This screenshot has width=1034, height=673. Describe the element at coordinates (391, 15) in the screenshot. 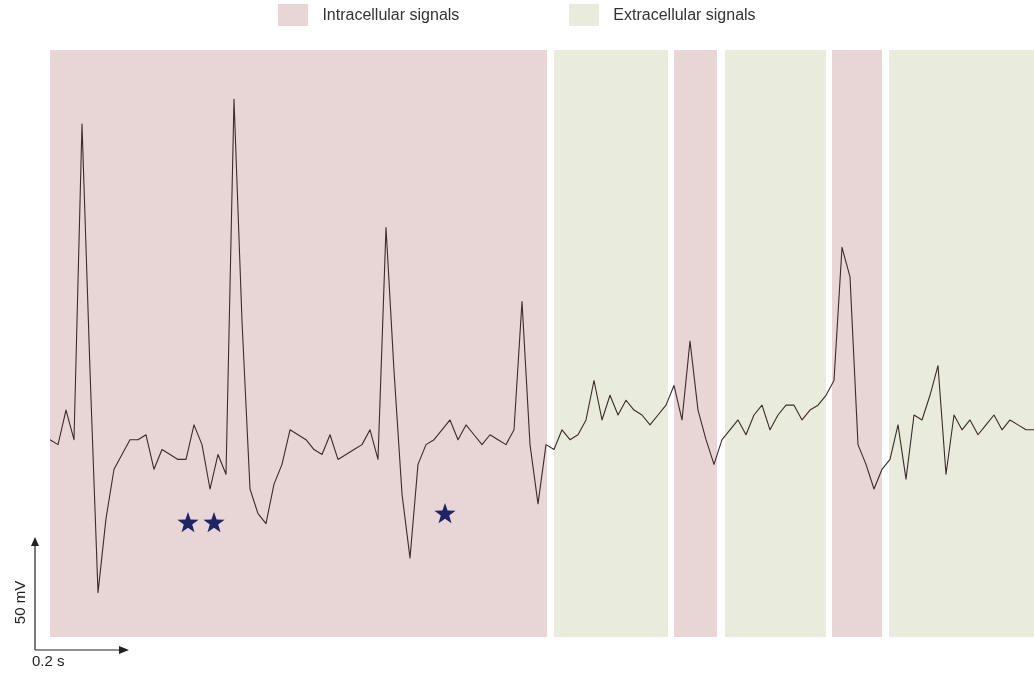

I see `text: Intracellular signals` at that location.